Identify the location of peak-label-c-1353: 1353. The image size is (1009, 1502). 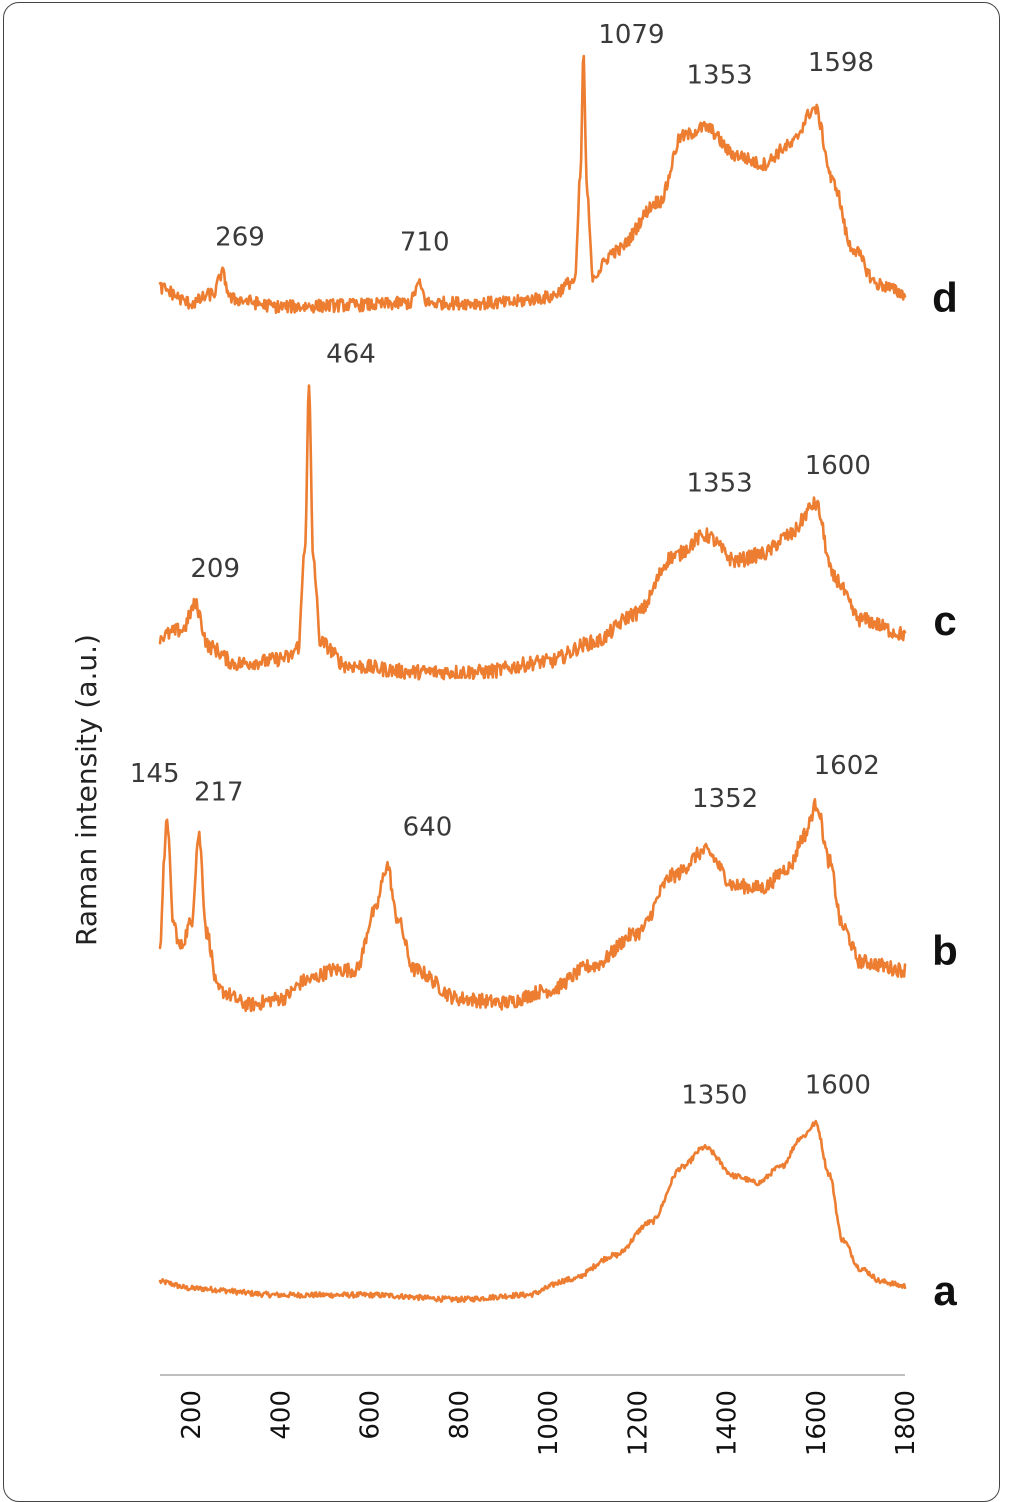
(720, 484).